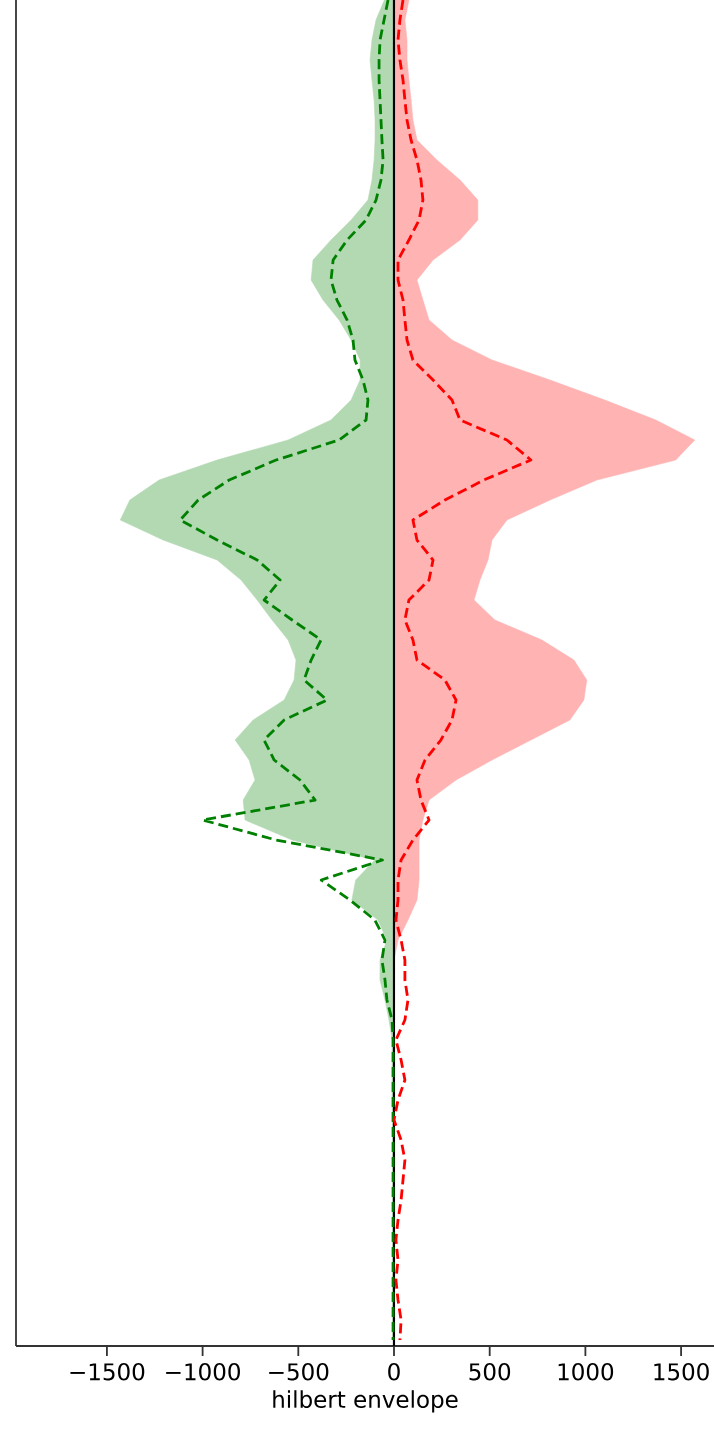  What do you see at coordinates (203, 1372) in the screenshot?
I see `x-tick-label: −1000` at bounding box center [203, 1372].